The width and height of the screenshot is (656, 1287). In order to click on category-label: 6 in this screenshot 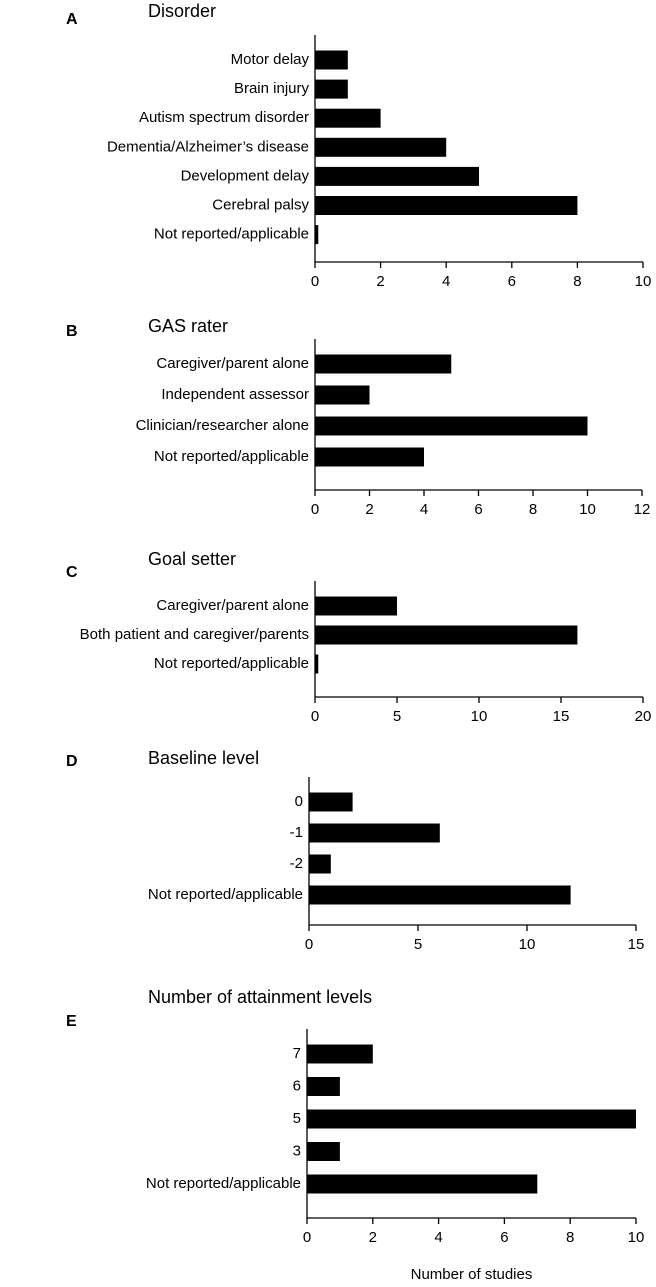, I will do `click(297, 1085)`.